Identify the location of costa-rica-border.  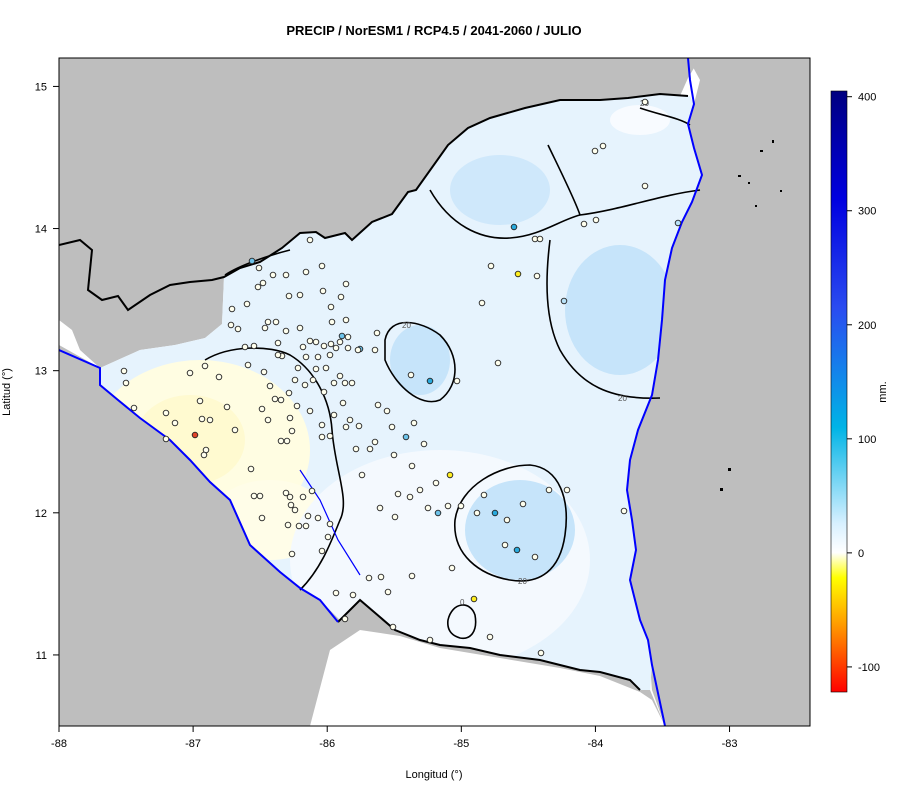
(489, 644).